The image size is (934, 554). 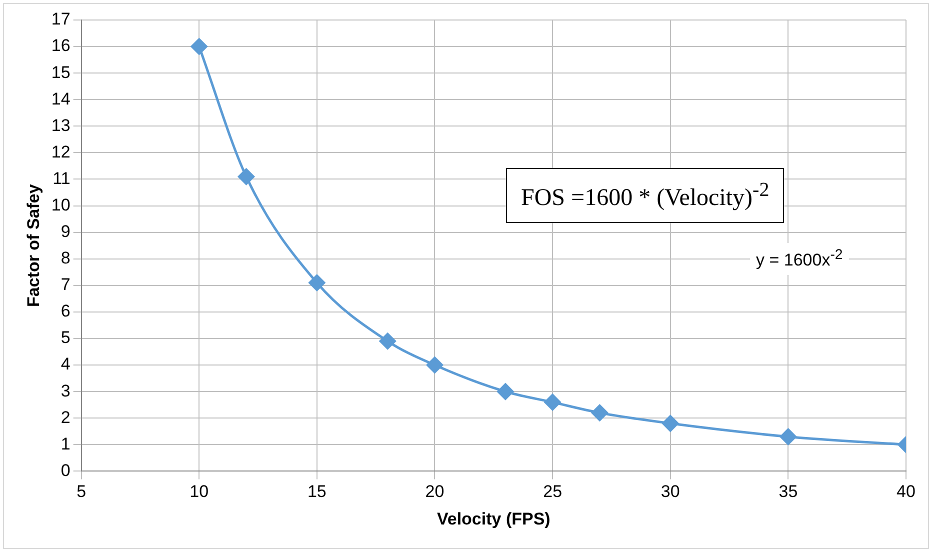 I want to click on y-tick-label: 6, so click(x=65, y=311).